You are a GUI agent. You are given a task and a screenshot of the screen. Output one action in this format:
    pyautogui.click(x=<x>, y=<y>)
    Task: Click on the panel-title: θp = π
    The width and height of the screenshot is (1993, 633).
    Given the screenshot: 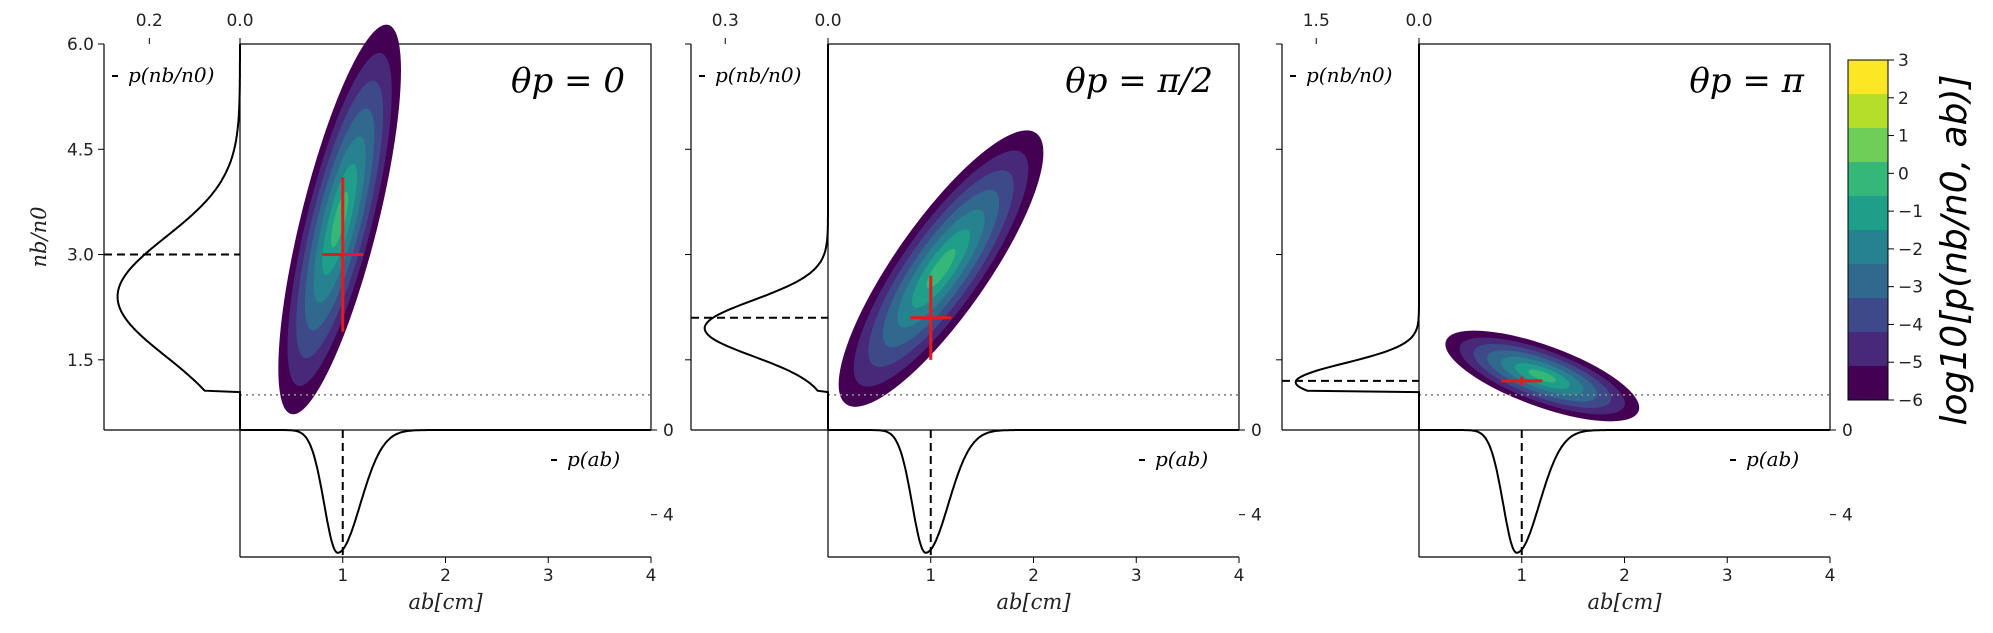 What is the action you would take?
    pyautogui.click(x=1746, y=81)
    